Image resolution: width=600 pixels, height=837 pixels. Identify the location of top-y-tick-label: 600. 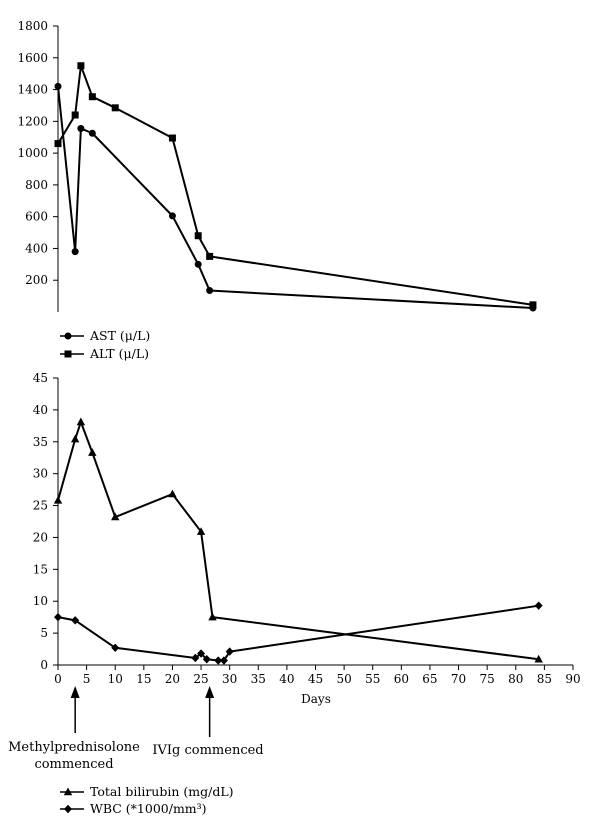
(36, 217).